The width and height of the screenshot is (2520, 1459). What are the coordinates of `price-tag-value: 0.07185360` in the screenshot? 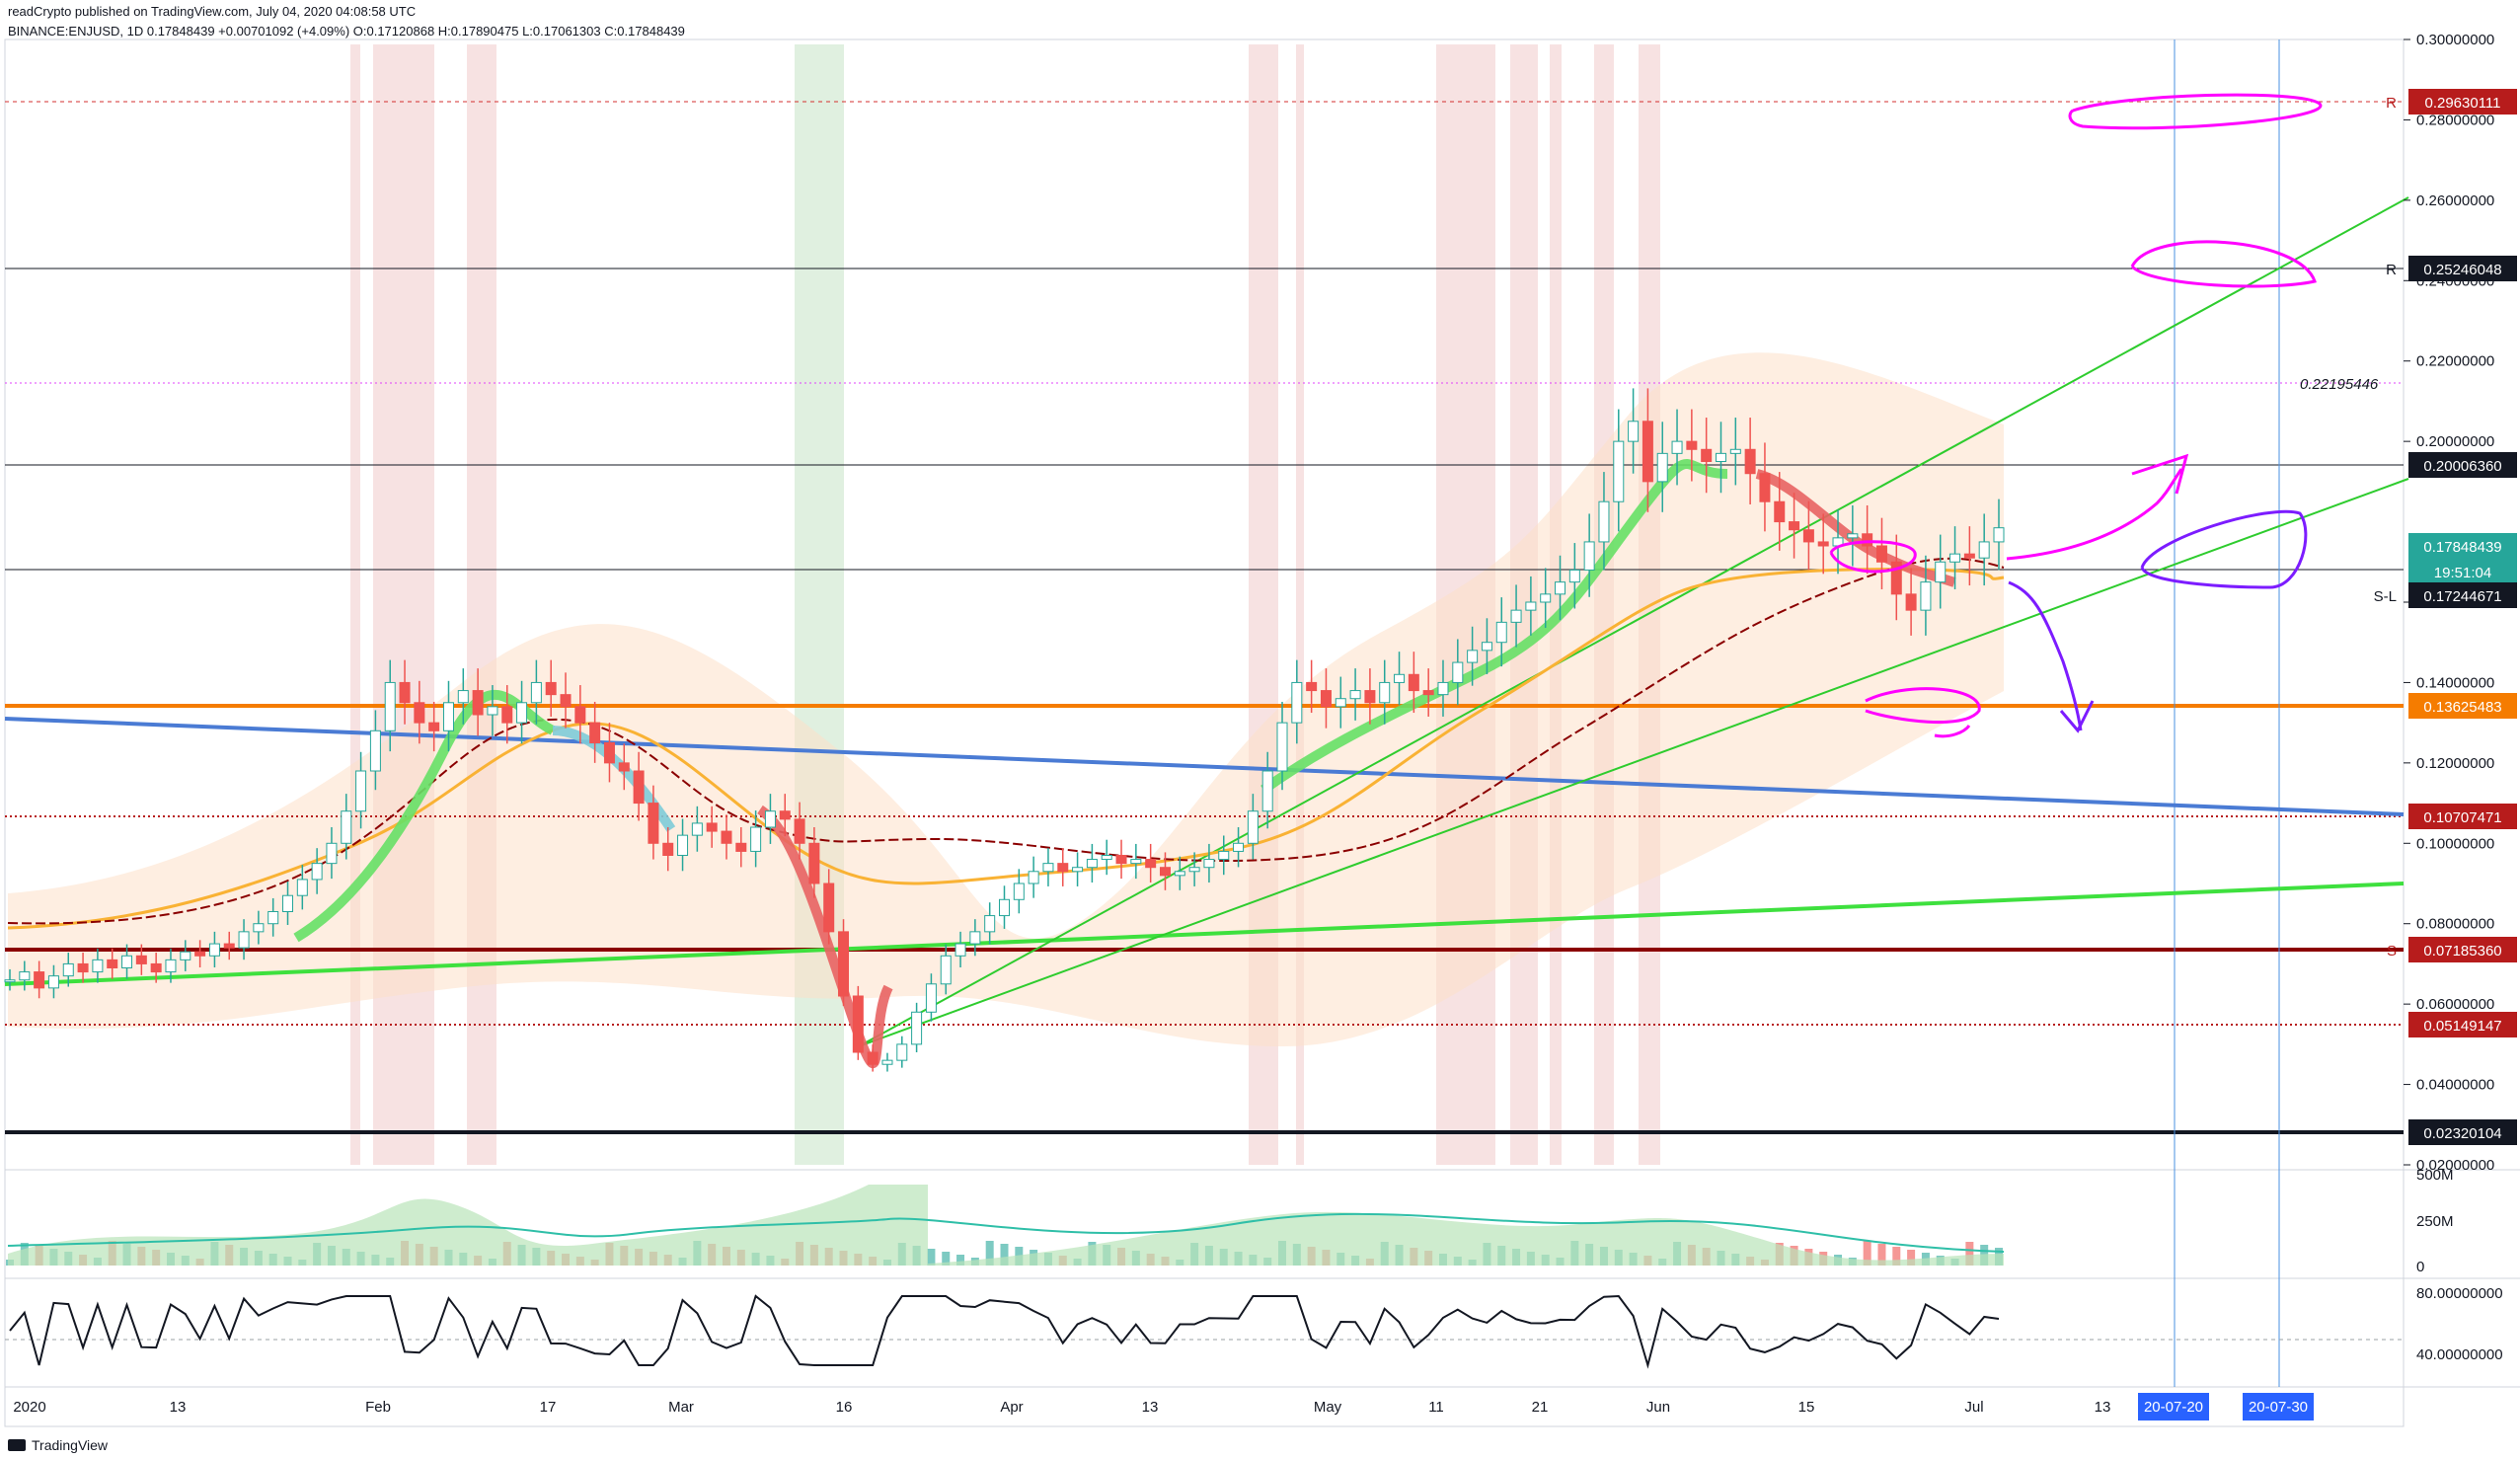 It's located at (2462, 951).